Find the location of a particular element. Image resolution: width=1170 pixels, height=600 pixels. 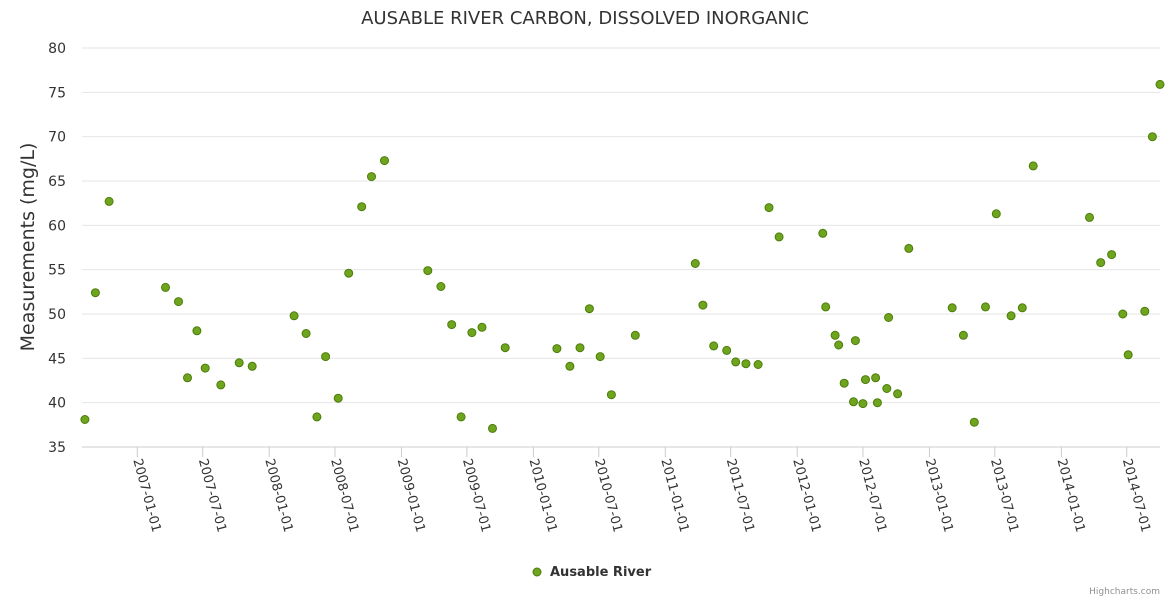

y-axis: 35 40 45 50 55 60 65 70 75 80 is located at coordinates (57, 248).